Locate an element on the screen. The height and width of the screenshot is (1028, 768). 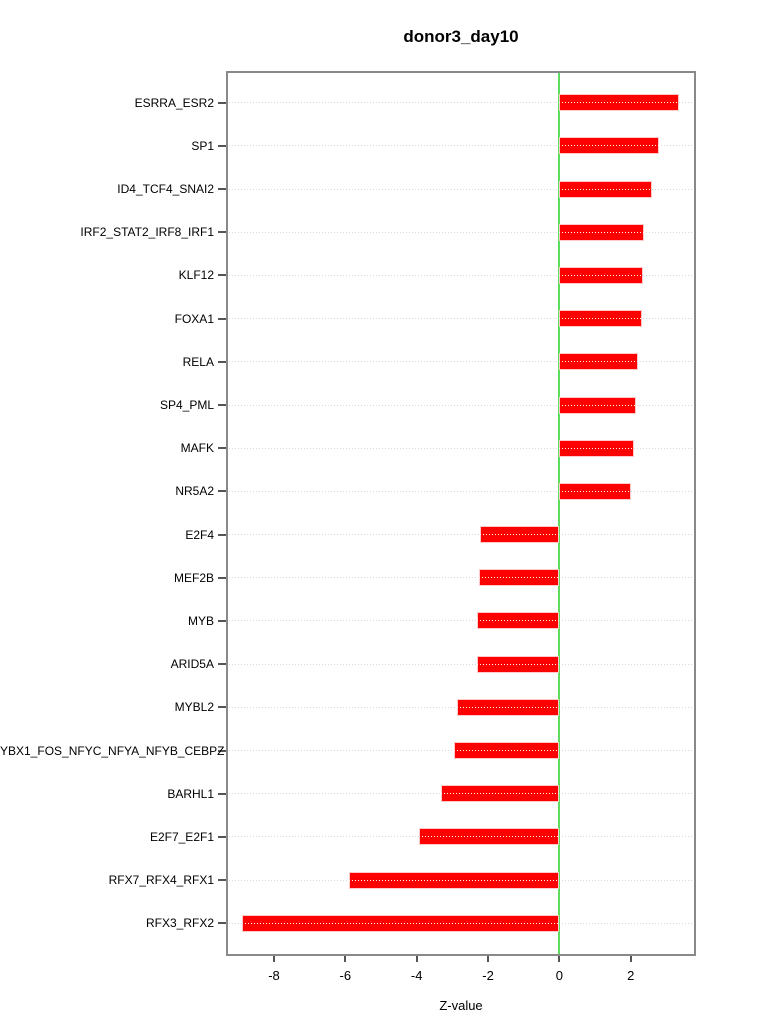
y-axis-label: NR5A2 is located at coordinates (194, 491).